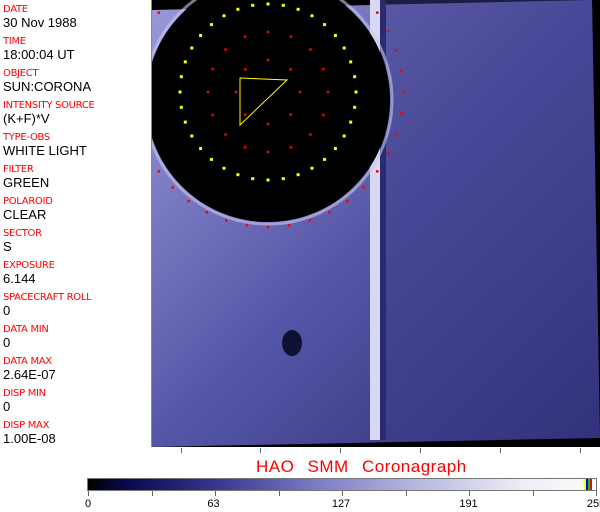 This screenshot has width=600, height=512. Describe the element at coordinates (292, 343) in the screenshot. I see `dark-spot` at that location.